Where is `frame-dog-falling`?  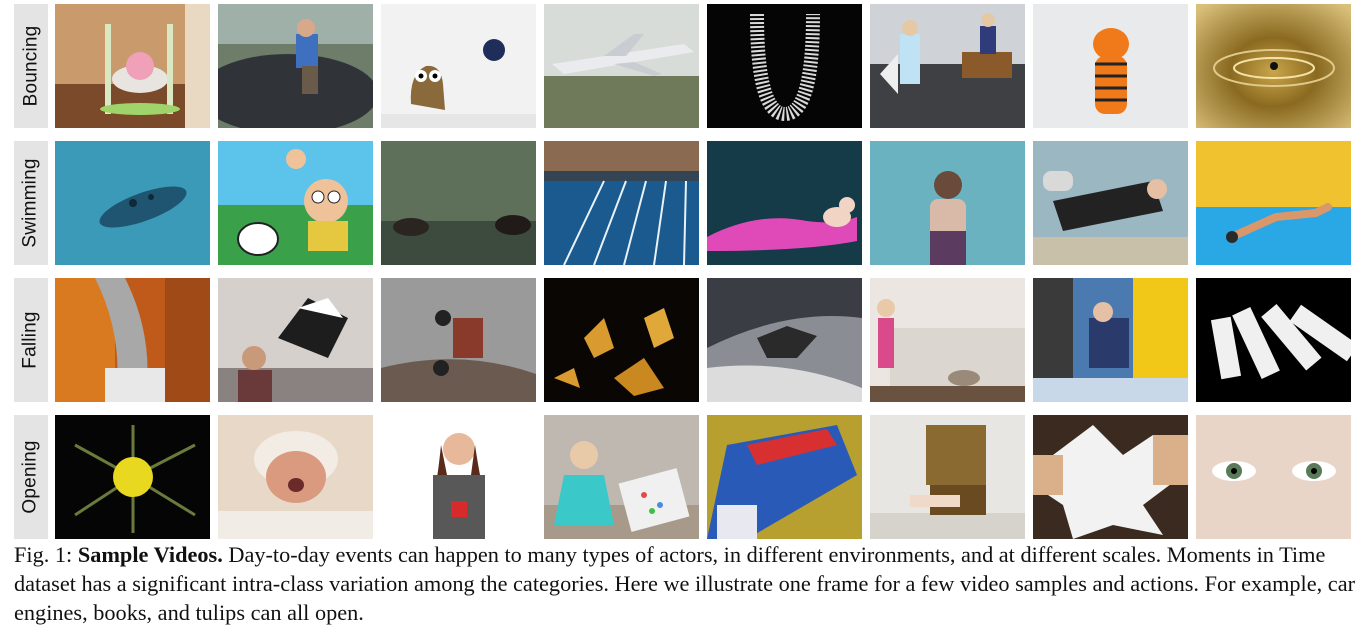 frame-dog-falling is located at coordinates (295, 340).